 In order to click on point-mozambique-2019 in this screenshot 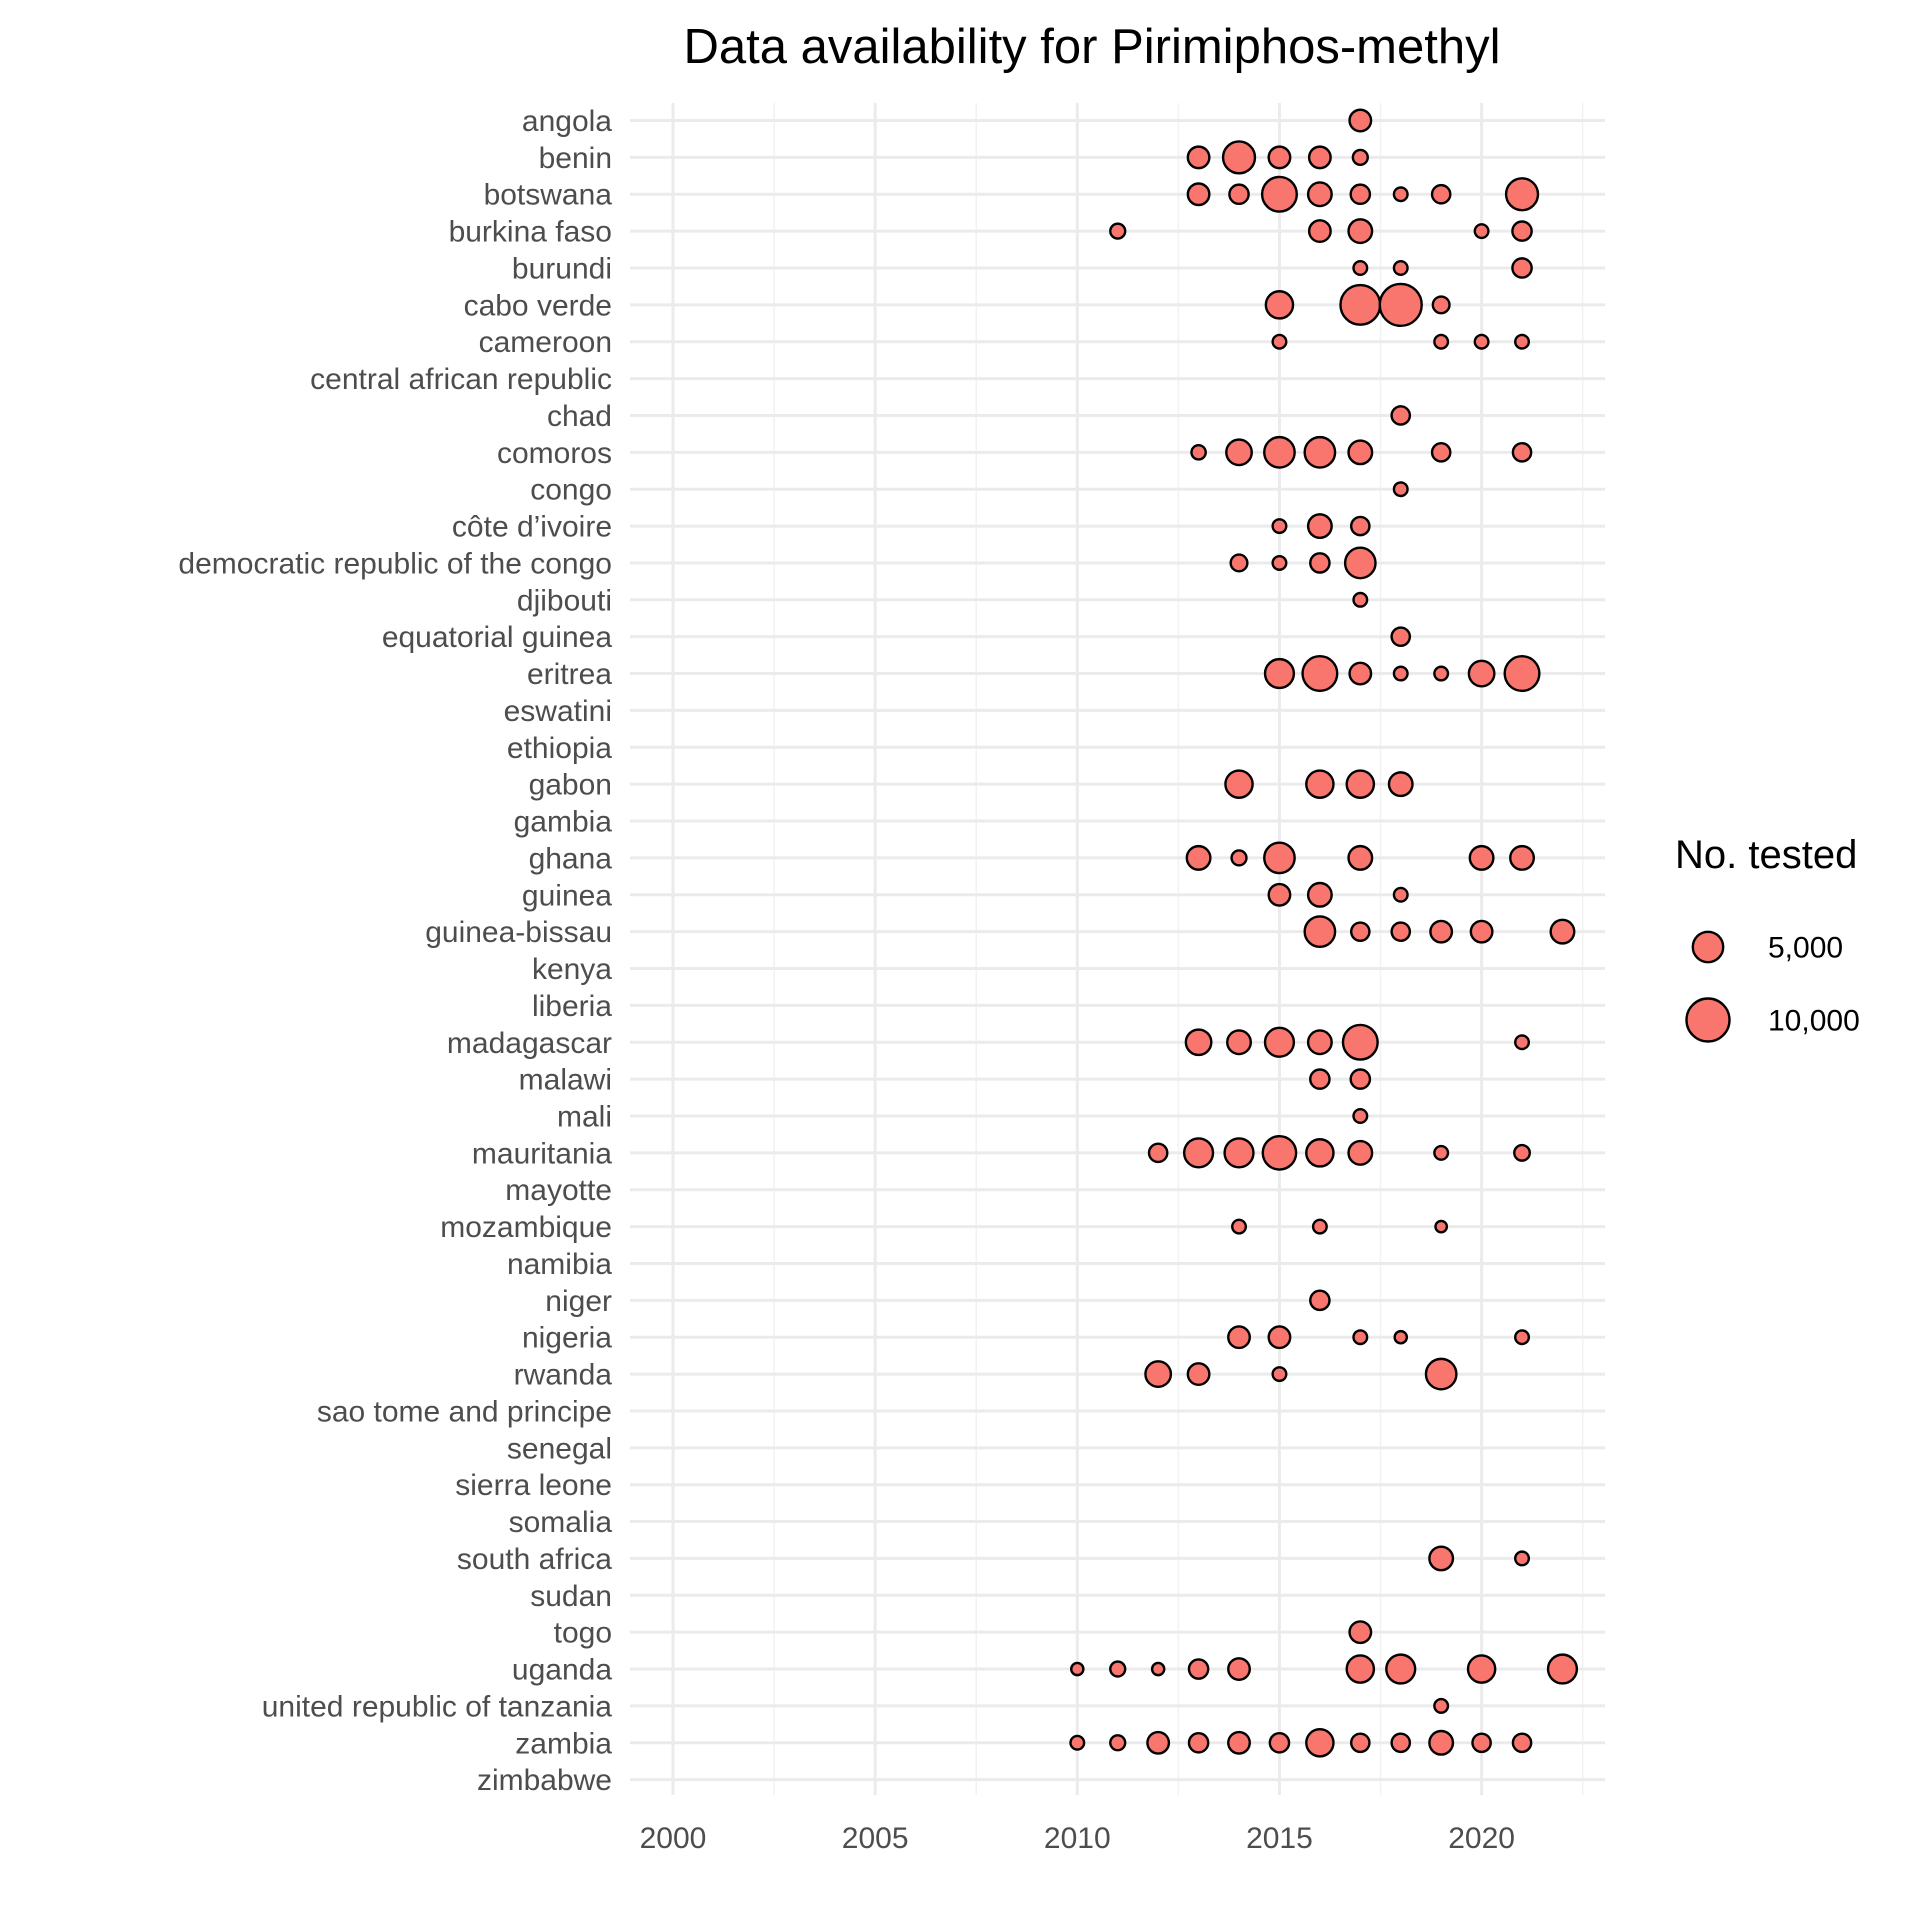, I will do `click(1441, 1226)`.